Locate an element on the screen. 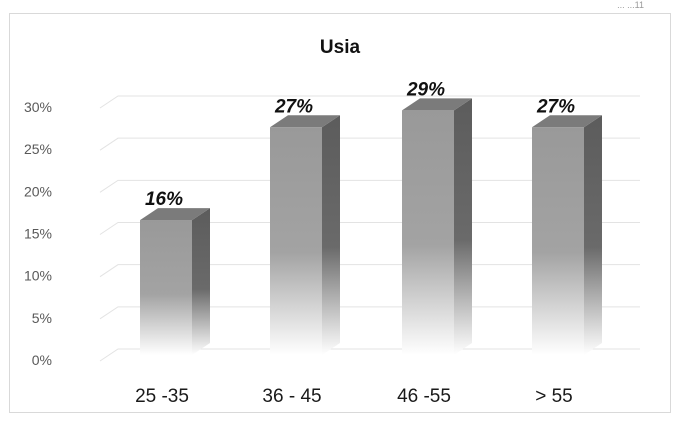  chart-title: Usia is located at coordinates (340, 47).